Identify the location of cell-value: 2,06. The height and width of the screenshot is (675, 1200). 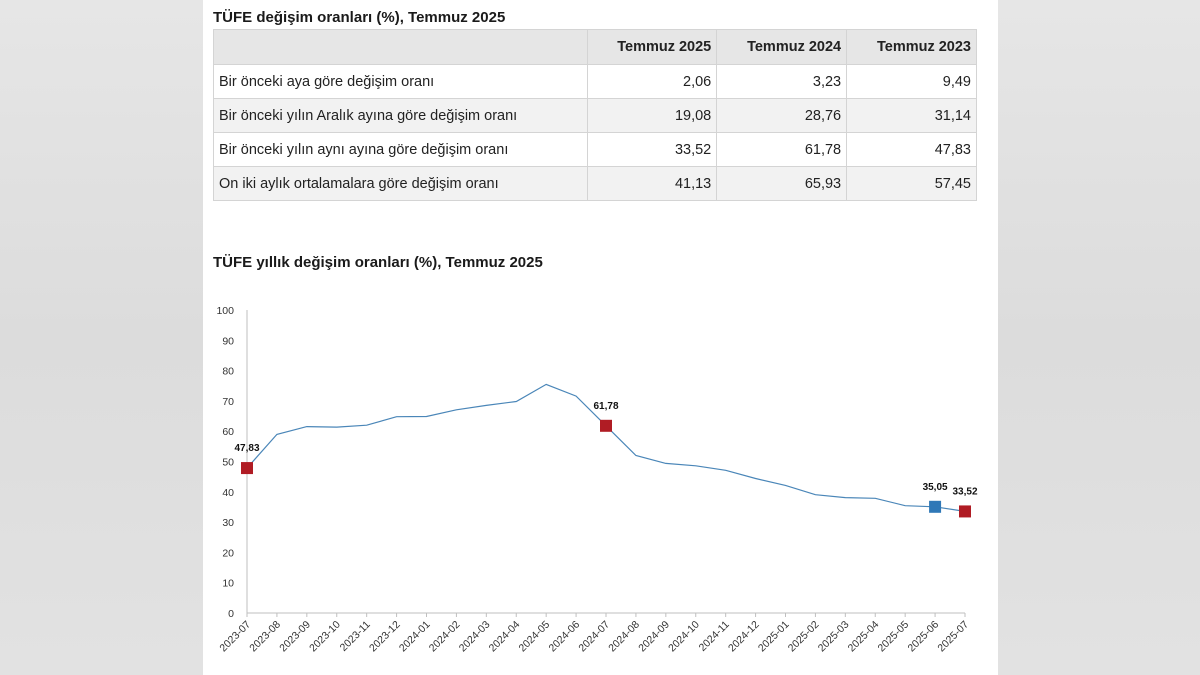
(652, 81).